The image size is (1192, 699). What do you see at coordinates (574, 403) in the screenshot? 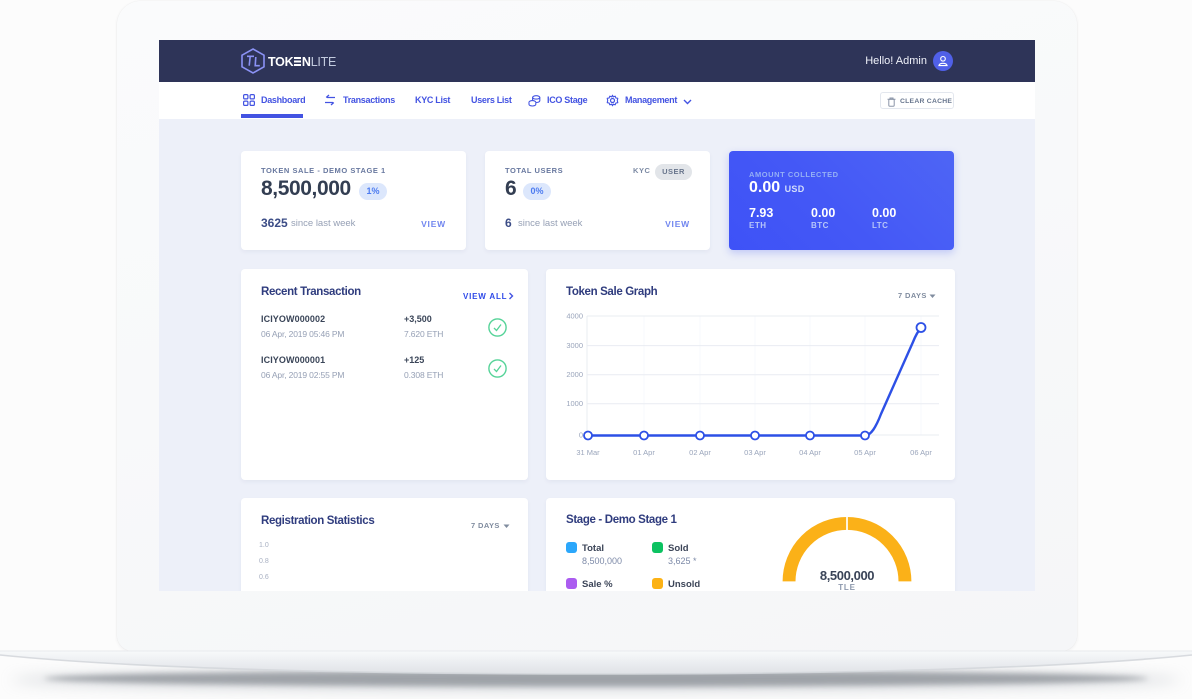
I see `svg-text: 1000` at bounding box center [574, 403].